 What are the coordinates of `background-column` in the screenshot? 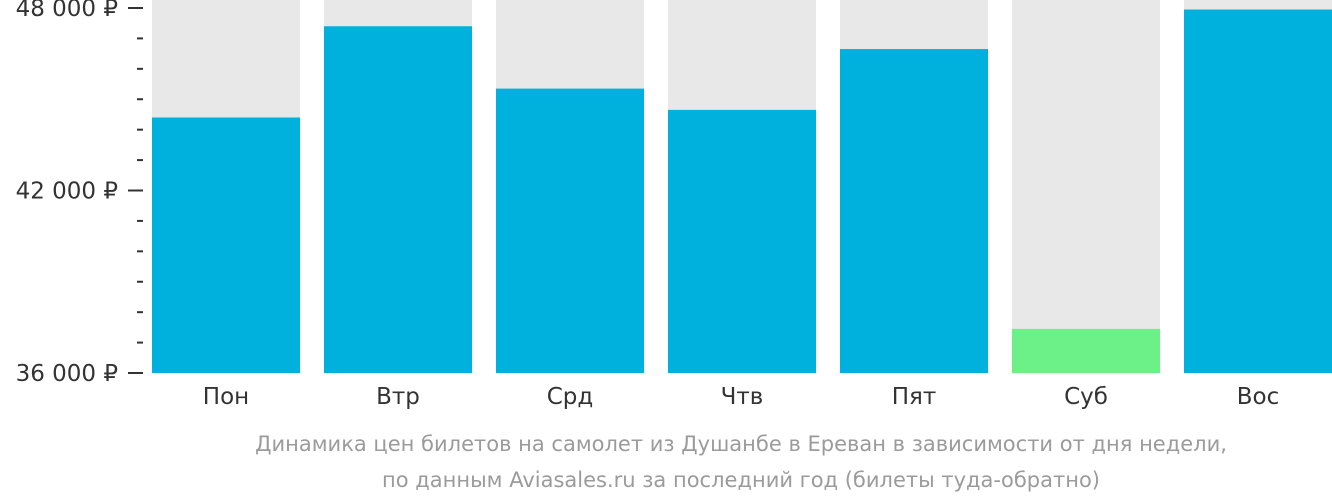 It's located at (1086, 186).